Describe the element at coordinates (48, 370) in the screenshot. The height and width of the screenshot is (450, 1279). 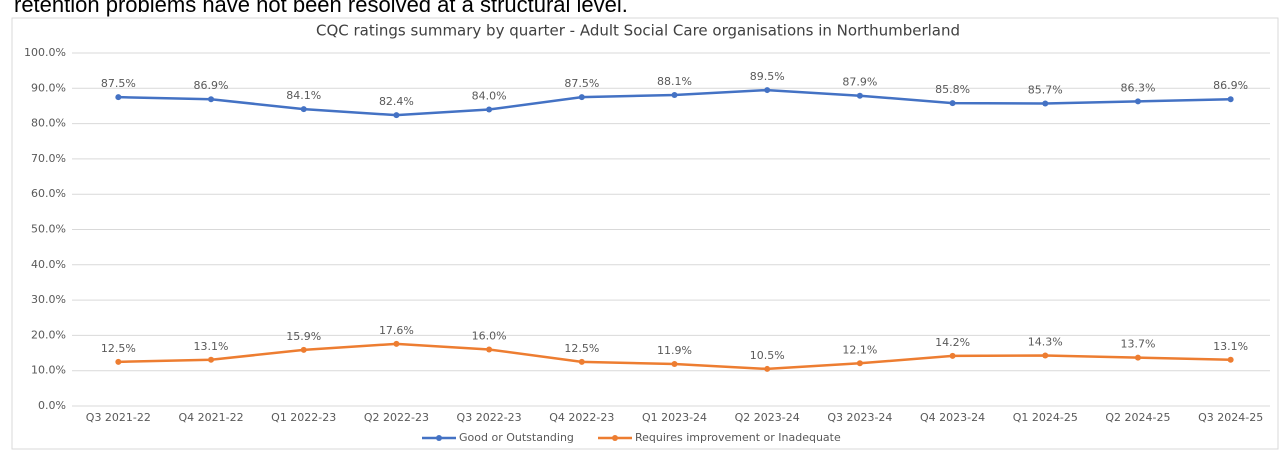
I see `y-tick-label: 10.0%` at that location.